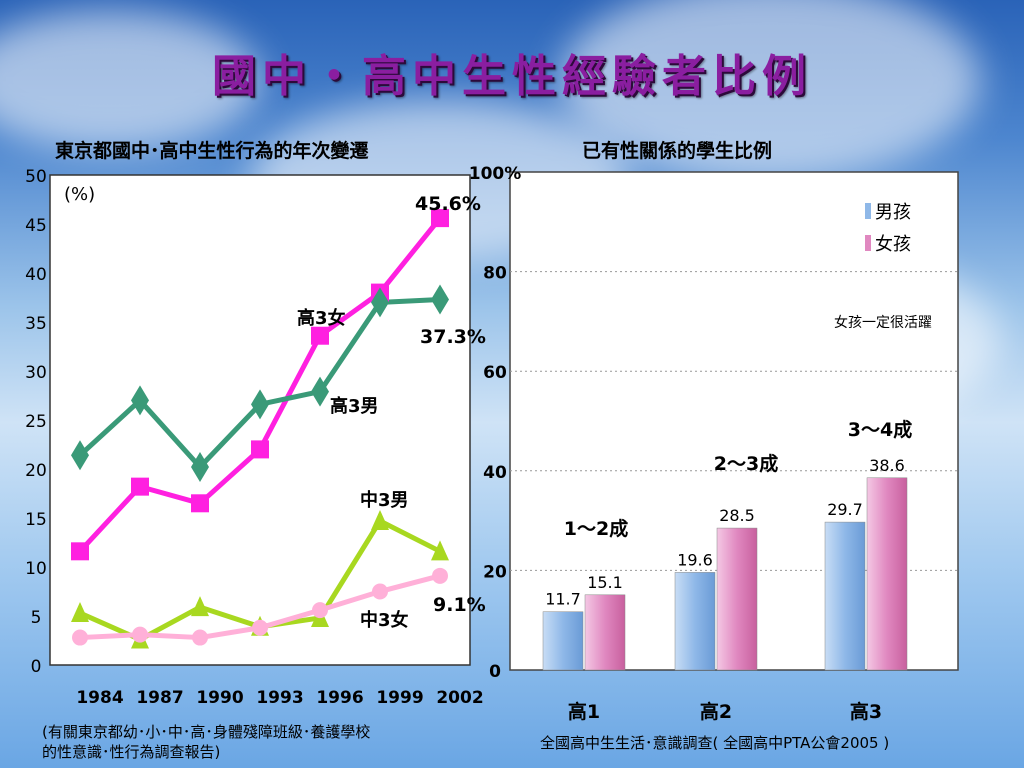  What do you see at coordinates (893, 244) in the screenshot?
I see `legend-label: 女孩` at bounding box center [893, 244].